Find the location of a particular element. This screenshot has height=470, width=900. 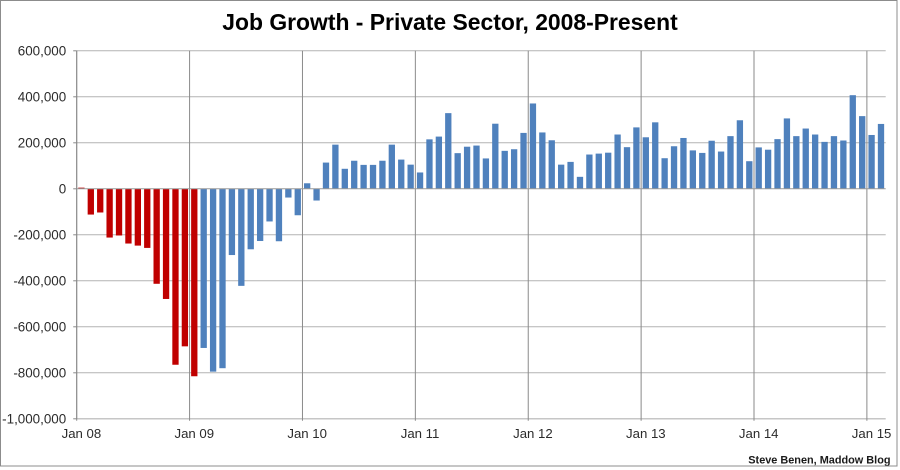

bar-Oct-2008 is located at coordinates (166, 243).